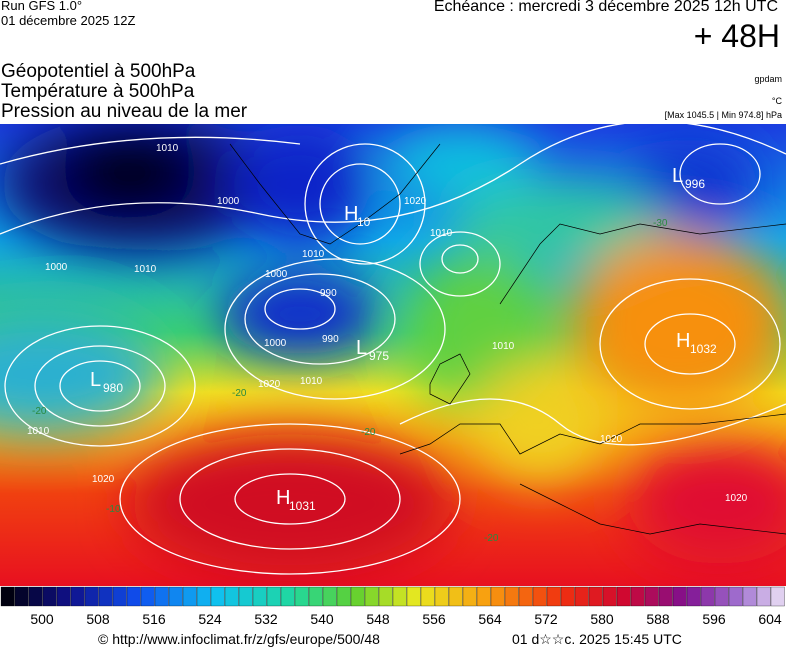  Describe the element at coordinates (703, 349) in the screenshot. I see `center-value: 1032` at that location.